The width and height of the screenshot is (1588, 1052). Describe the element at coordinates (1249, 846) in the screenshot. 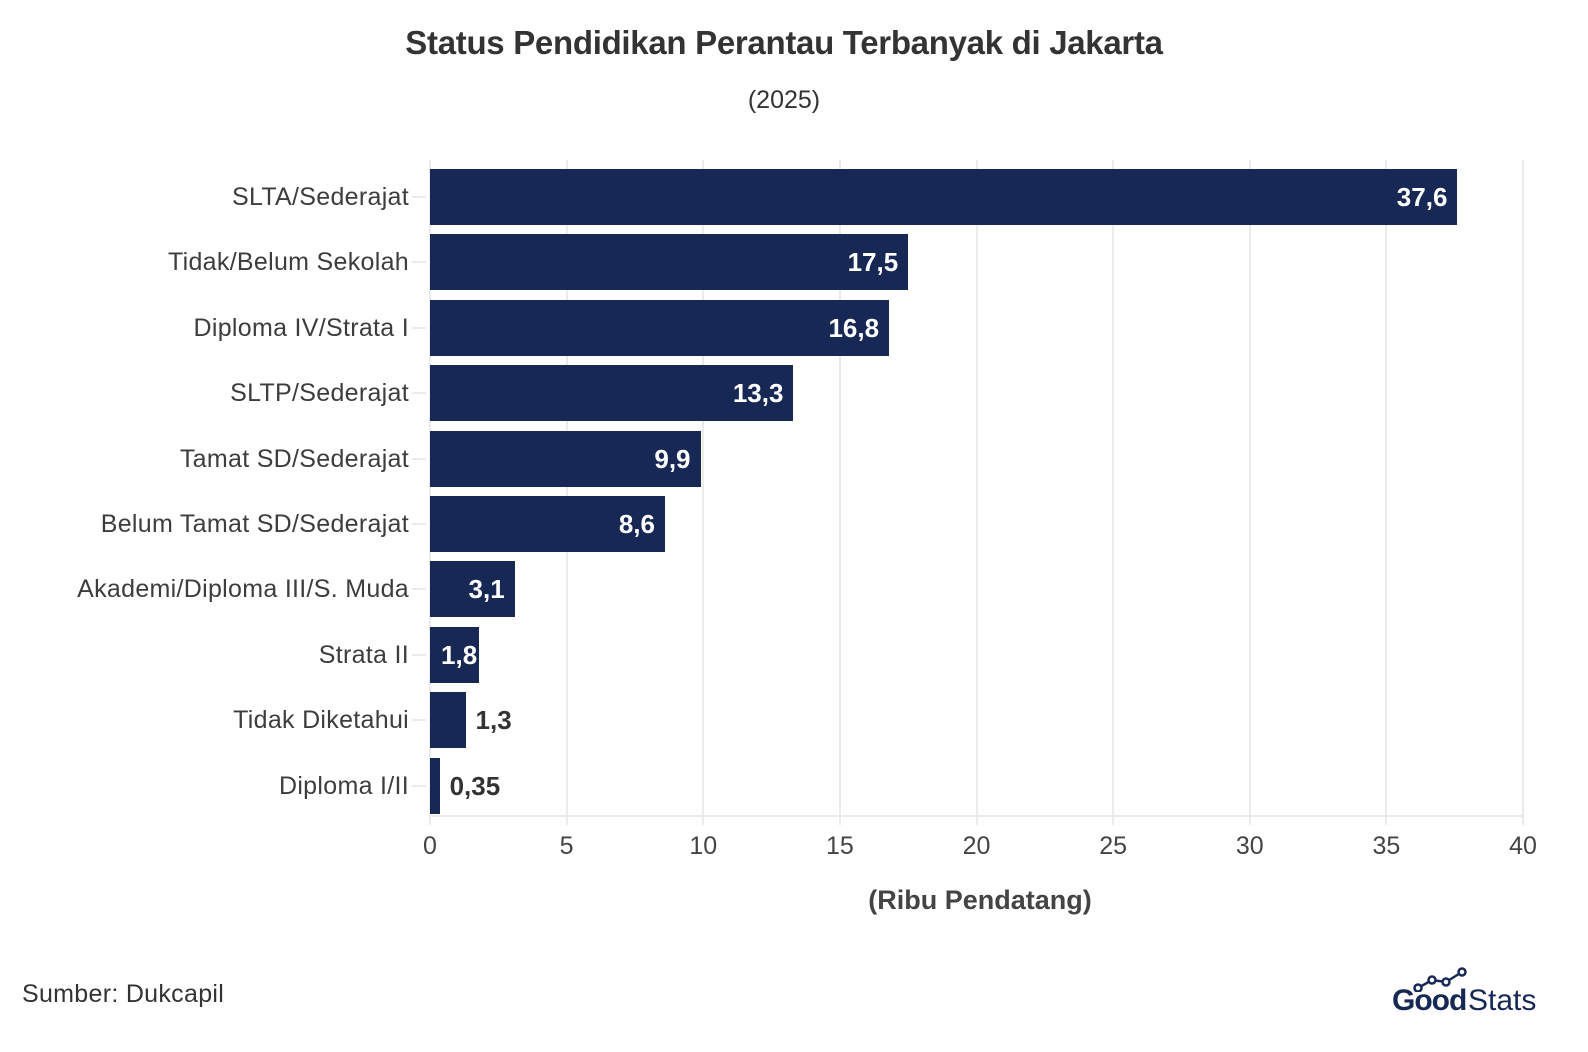

I see `x-tick-label: 30` at that location.